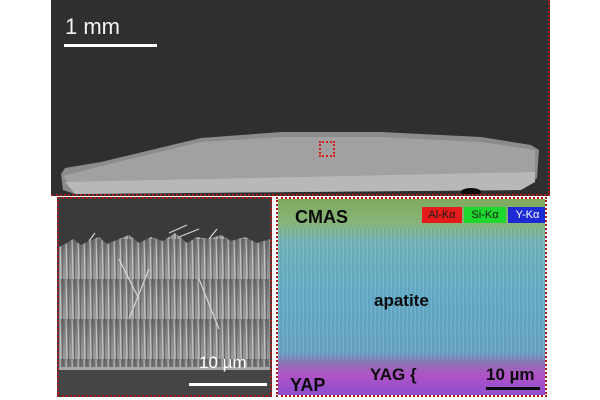 This screenshot has height=400, width=600. Describe the element at coordinates (327, 149) in the screenshot. I see `region-of-interest-box` at that location.